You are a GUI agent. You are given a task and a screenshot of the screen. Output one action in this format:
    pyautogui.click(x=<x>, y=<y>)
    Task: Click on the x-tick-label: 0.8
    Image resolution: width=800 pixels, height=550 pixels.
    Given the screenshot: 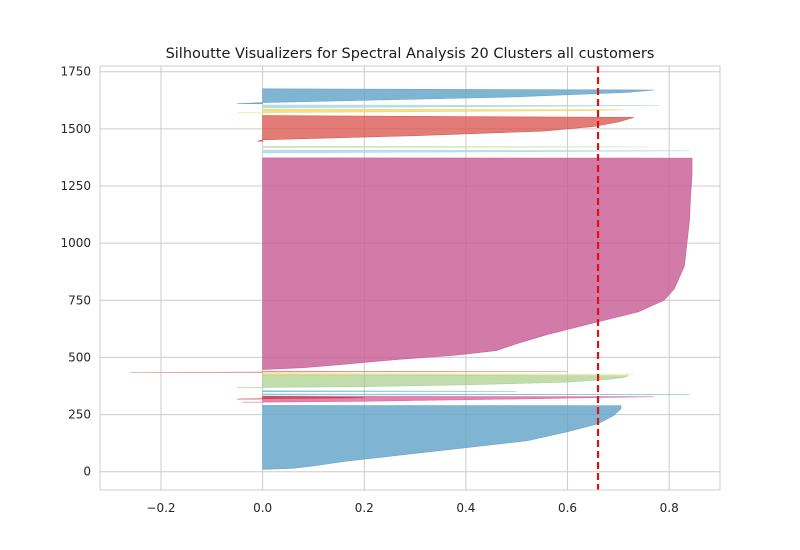 What is the action you would take?
    pyautogui.click(x=669, y=508)
    